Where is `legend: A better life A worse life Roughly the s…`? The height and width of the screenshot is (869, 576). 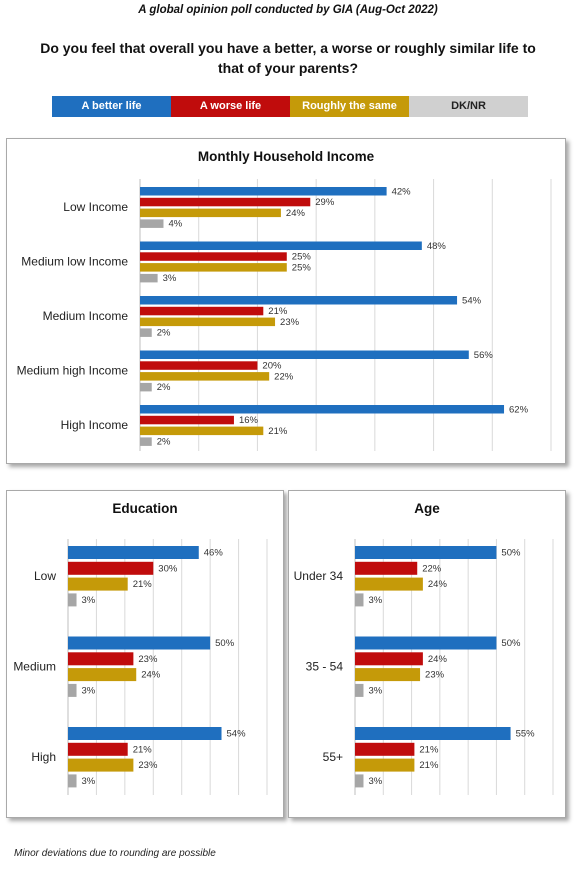 legend: A better life A worse life Roughly the s… is located at coordinates (290, 106).